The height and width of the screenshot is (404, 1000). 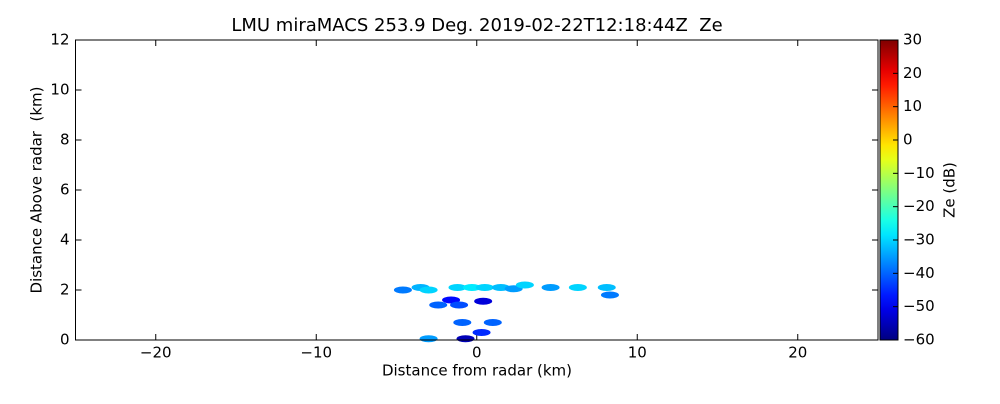 I want to click on x-tick-label: 0, so click(x=477, y=353).